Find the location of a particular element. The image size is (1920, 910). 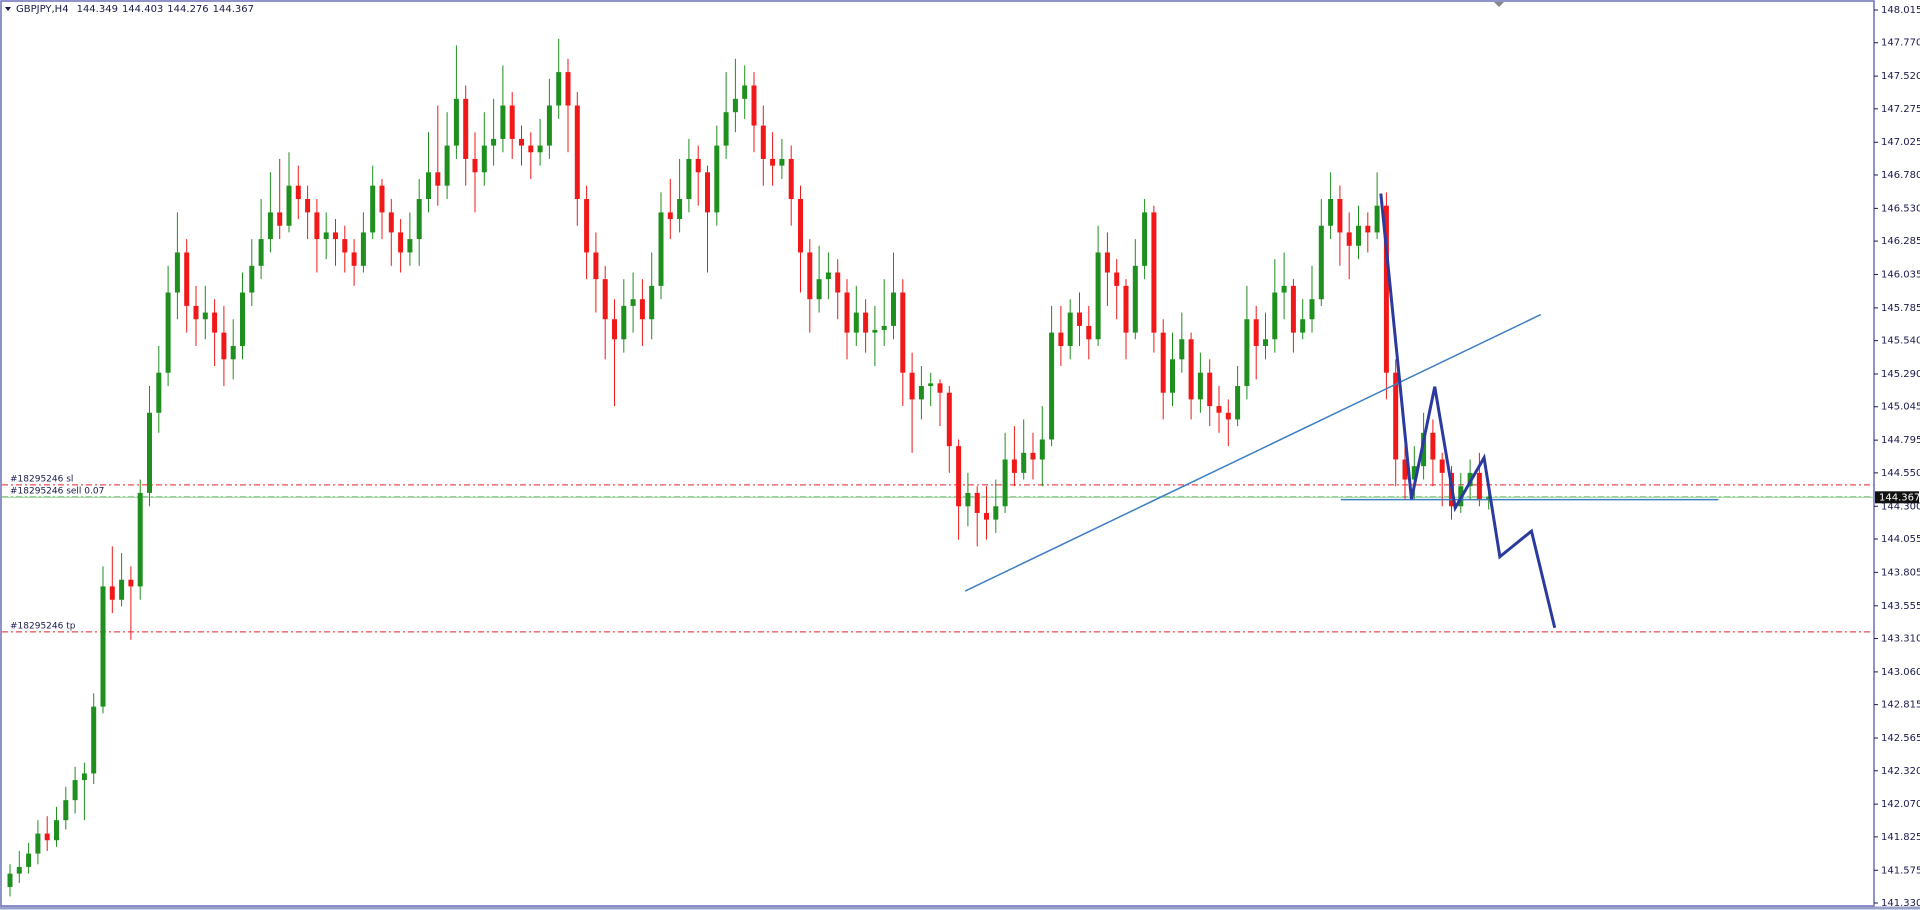

trend-line is located at coordinates (1253, 452).